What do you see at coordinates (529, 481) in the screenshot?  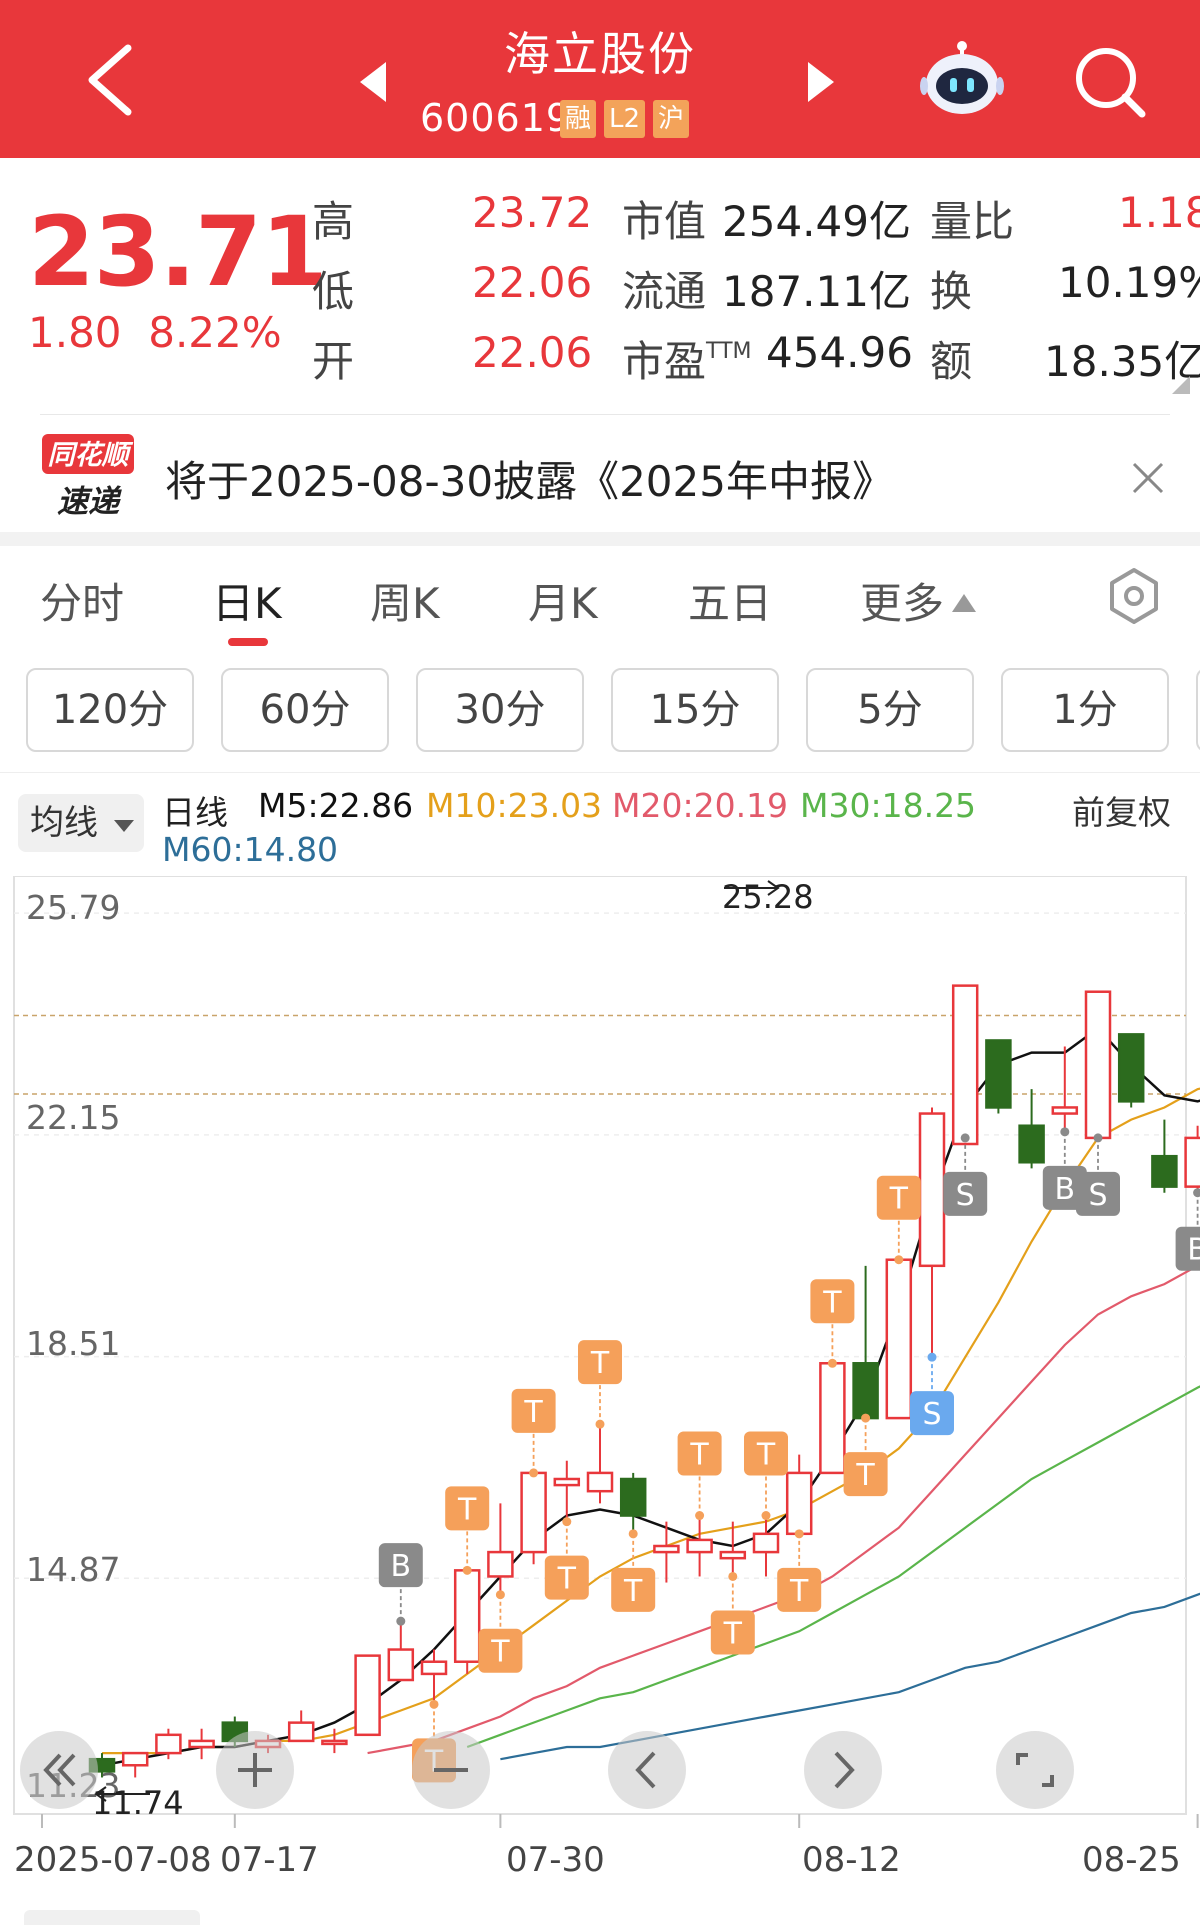 I see `news-text: 将于2025-08-30披露《2025年中报》` at bounding box center [529, 481].